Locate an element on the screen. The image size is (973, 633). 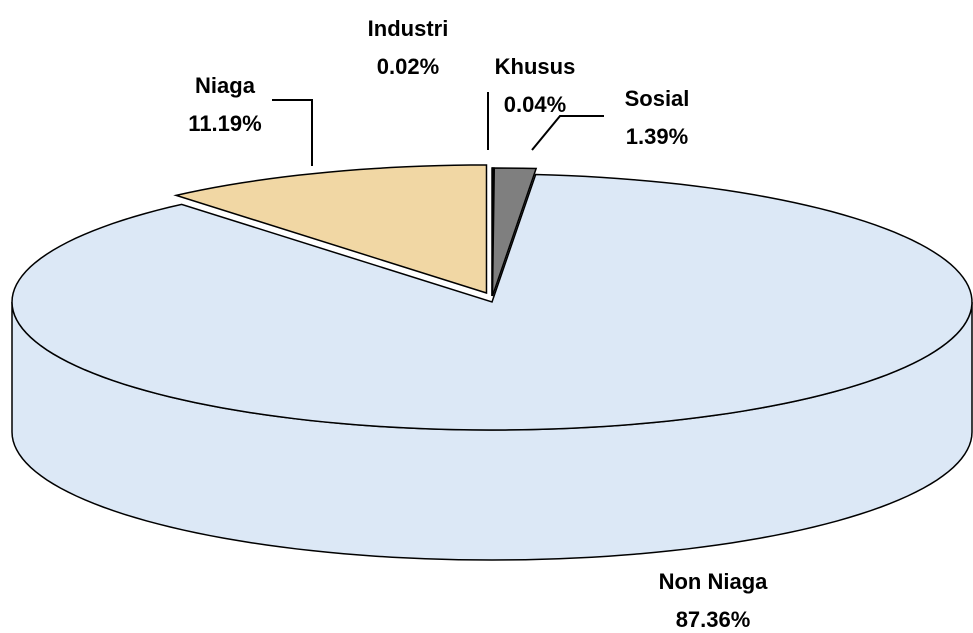
slice-value-label: 0.02% is located at coordinates (408, 66).